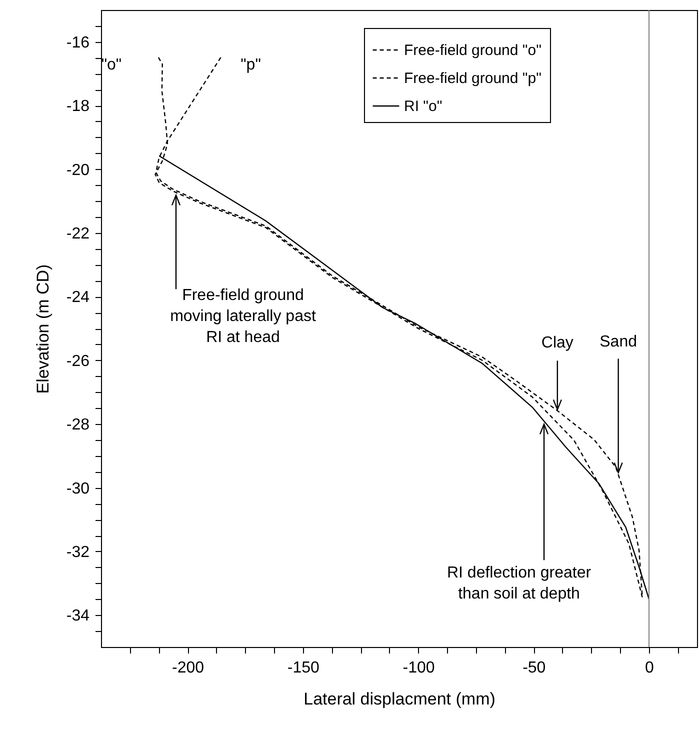 The height and width of the screenshot is (731, 699). Describe the element at coordinates (78, 616) in the screenshot. I see `y-tick-label: -34` at that location.